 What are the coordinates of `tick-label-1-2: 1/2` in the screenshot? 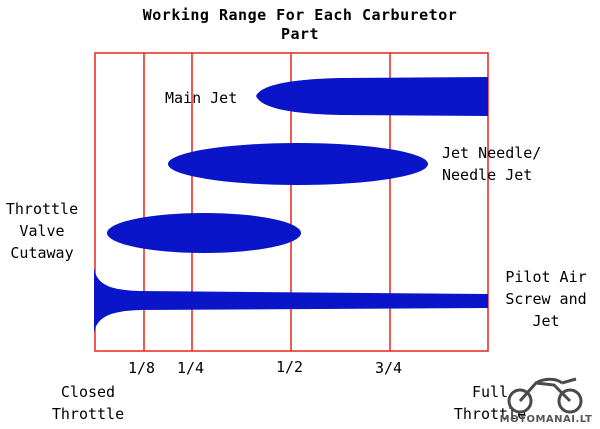 It's located at (290, 367).